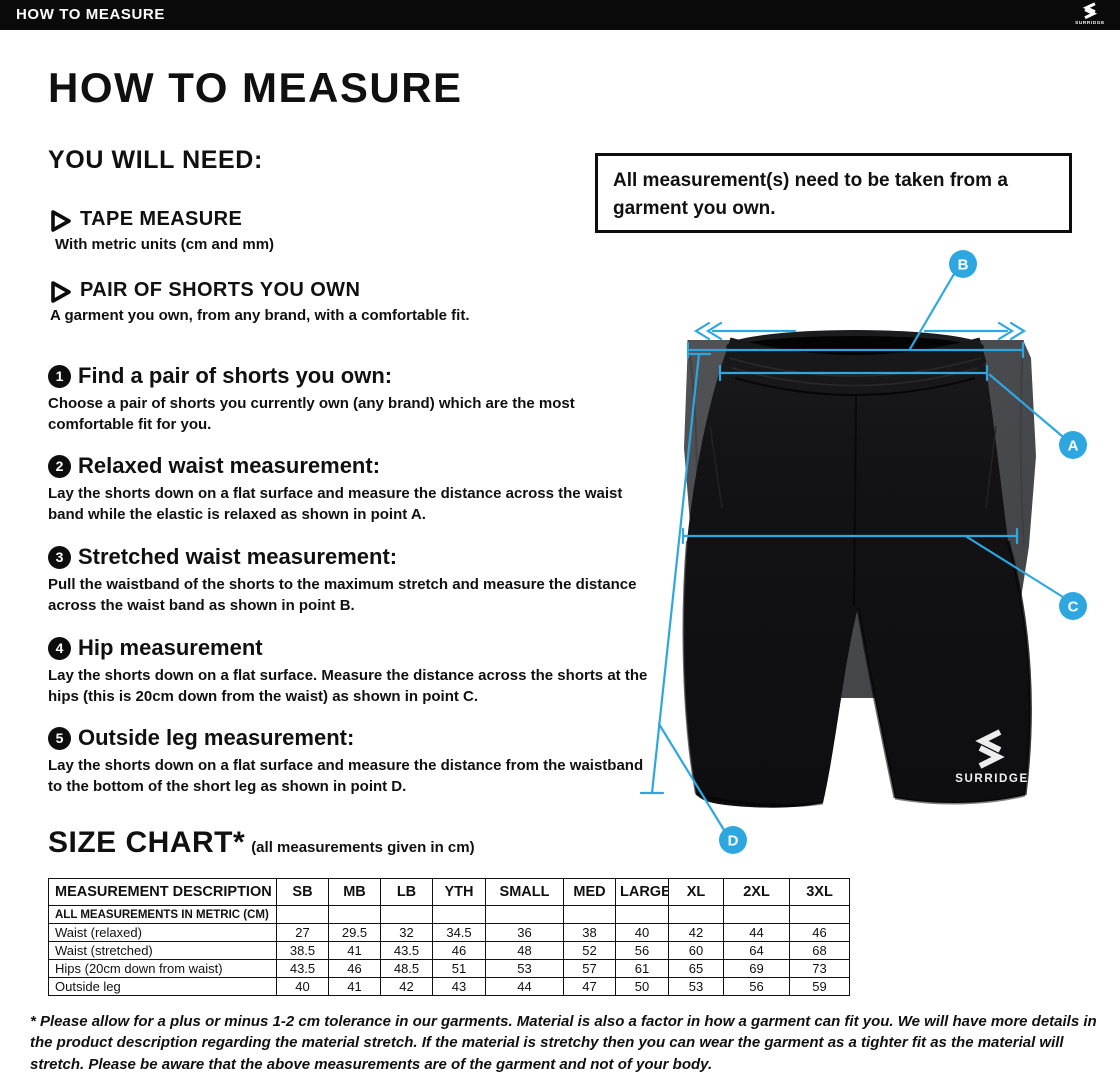  Describe the element at coordinates (1090, 15) in the screenshot. I see `surridge-logo: SURRIDGE` at that location.